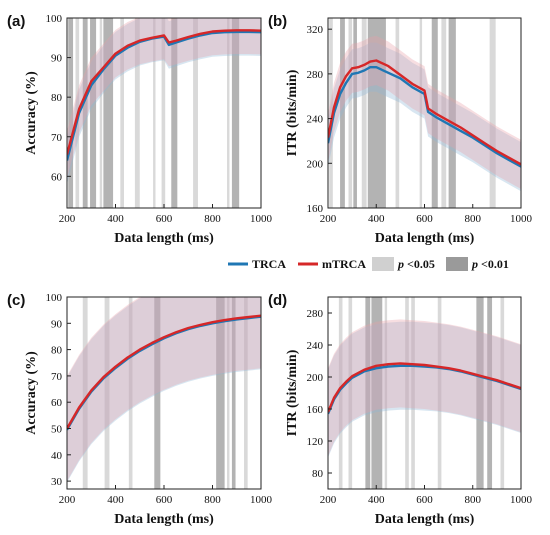  Describe the element at coordinates (57, 482) in the screenshot. I see `y-tick-label: 30` at that location.